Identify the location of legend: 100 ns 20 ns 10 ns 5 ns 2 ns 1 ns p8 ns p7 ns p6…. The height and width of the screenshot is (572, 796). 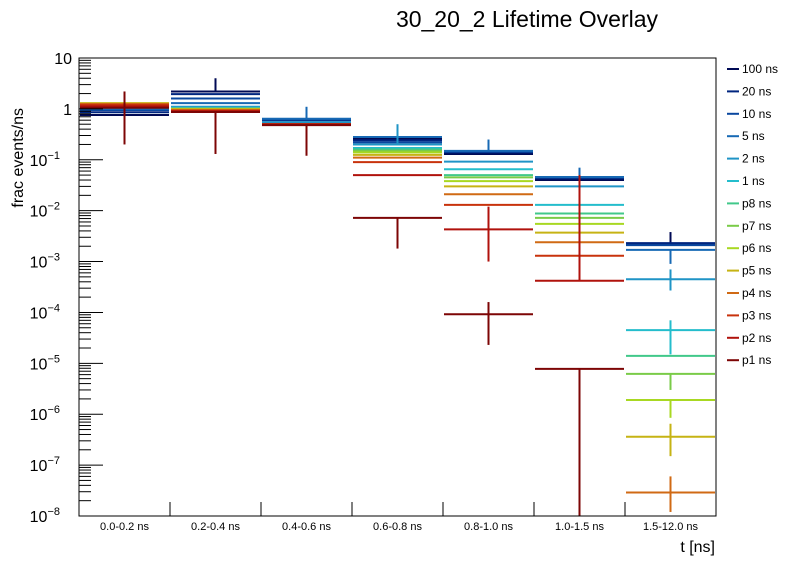
(752, 214).